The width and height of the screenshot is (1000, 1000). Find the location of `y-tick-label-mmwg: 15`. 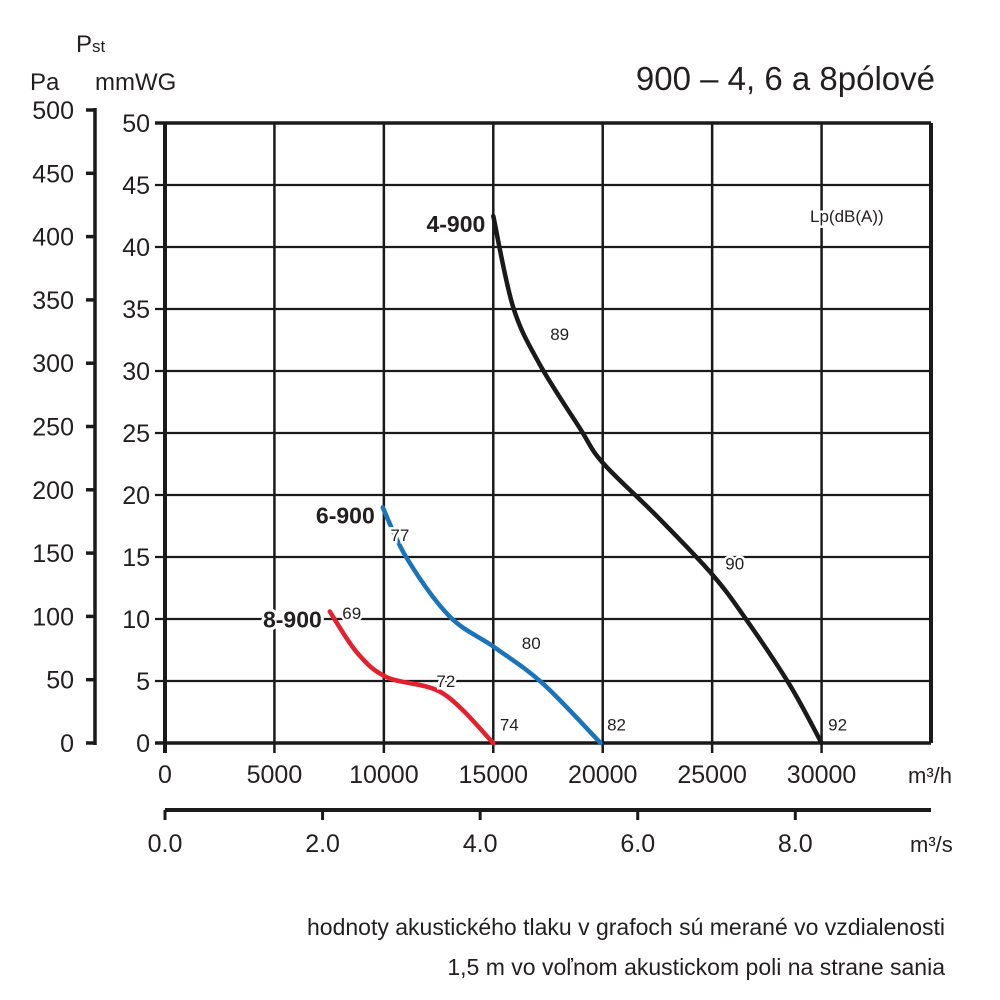

y-tick-label-mmwg: 15 is located at coordinates (136, 558).